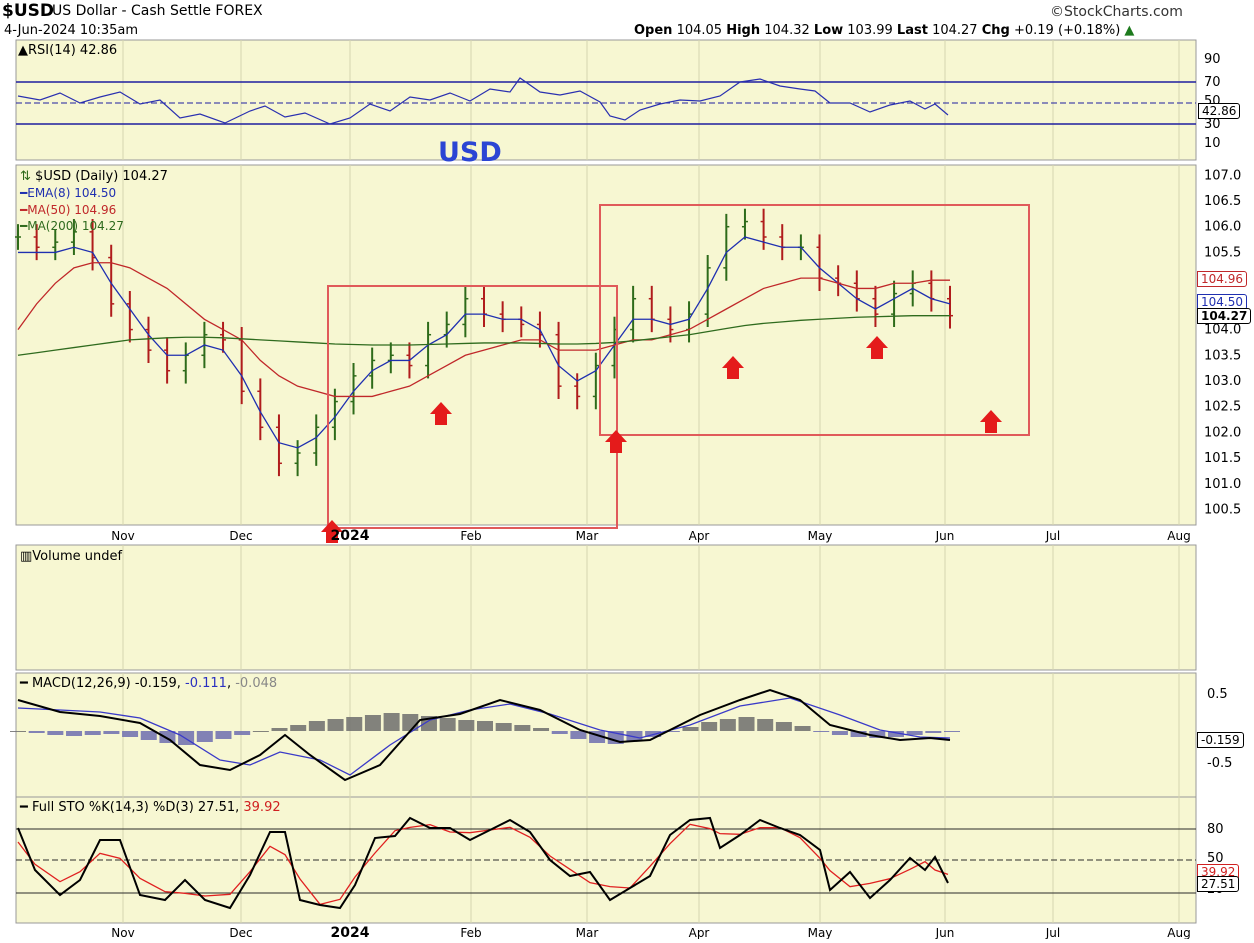 The width and height of the screenshot is (1254, 943). I want to click on rsi-badge: 42.86, so click(1219, 111).